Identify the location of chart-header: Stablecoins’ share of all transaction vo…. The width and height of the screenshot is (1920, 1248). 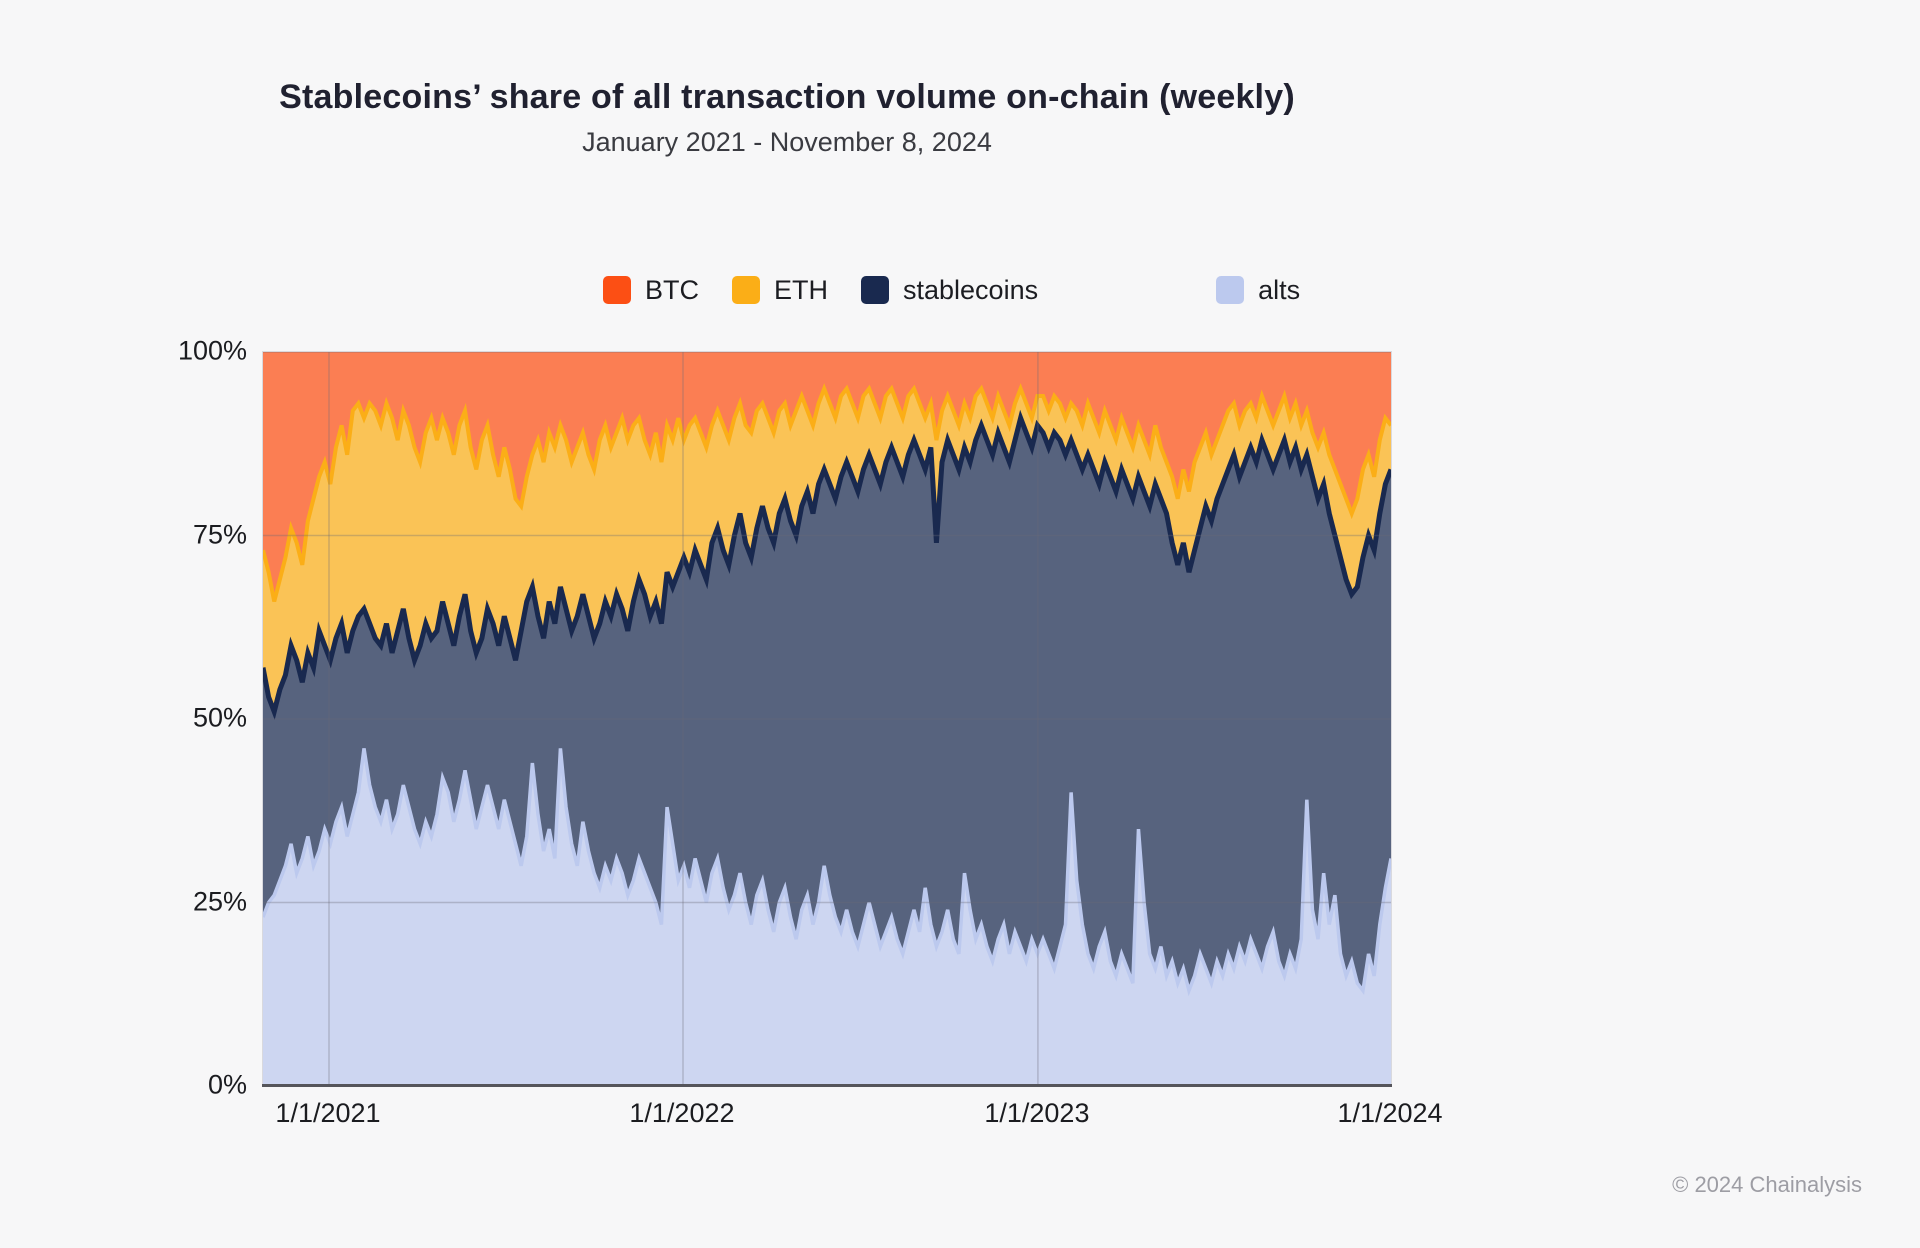
(787, 79).